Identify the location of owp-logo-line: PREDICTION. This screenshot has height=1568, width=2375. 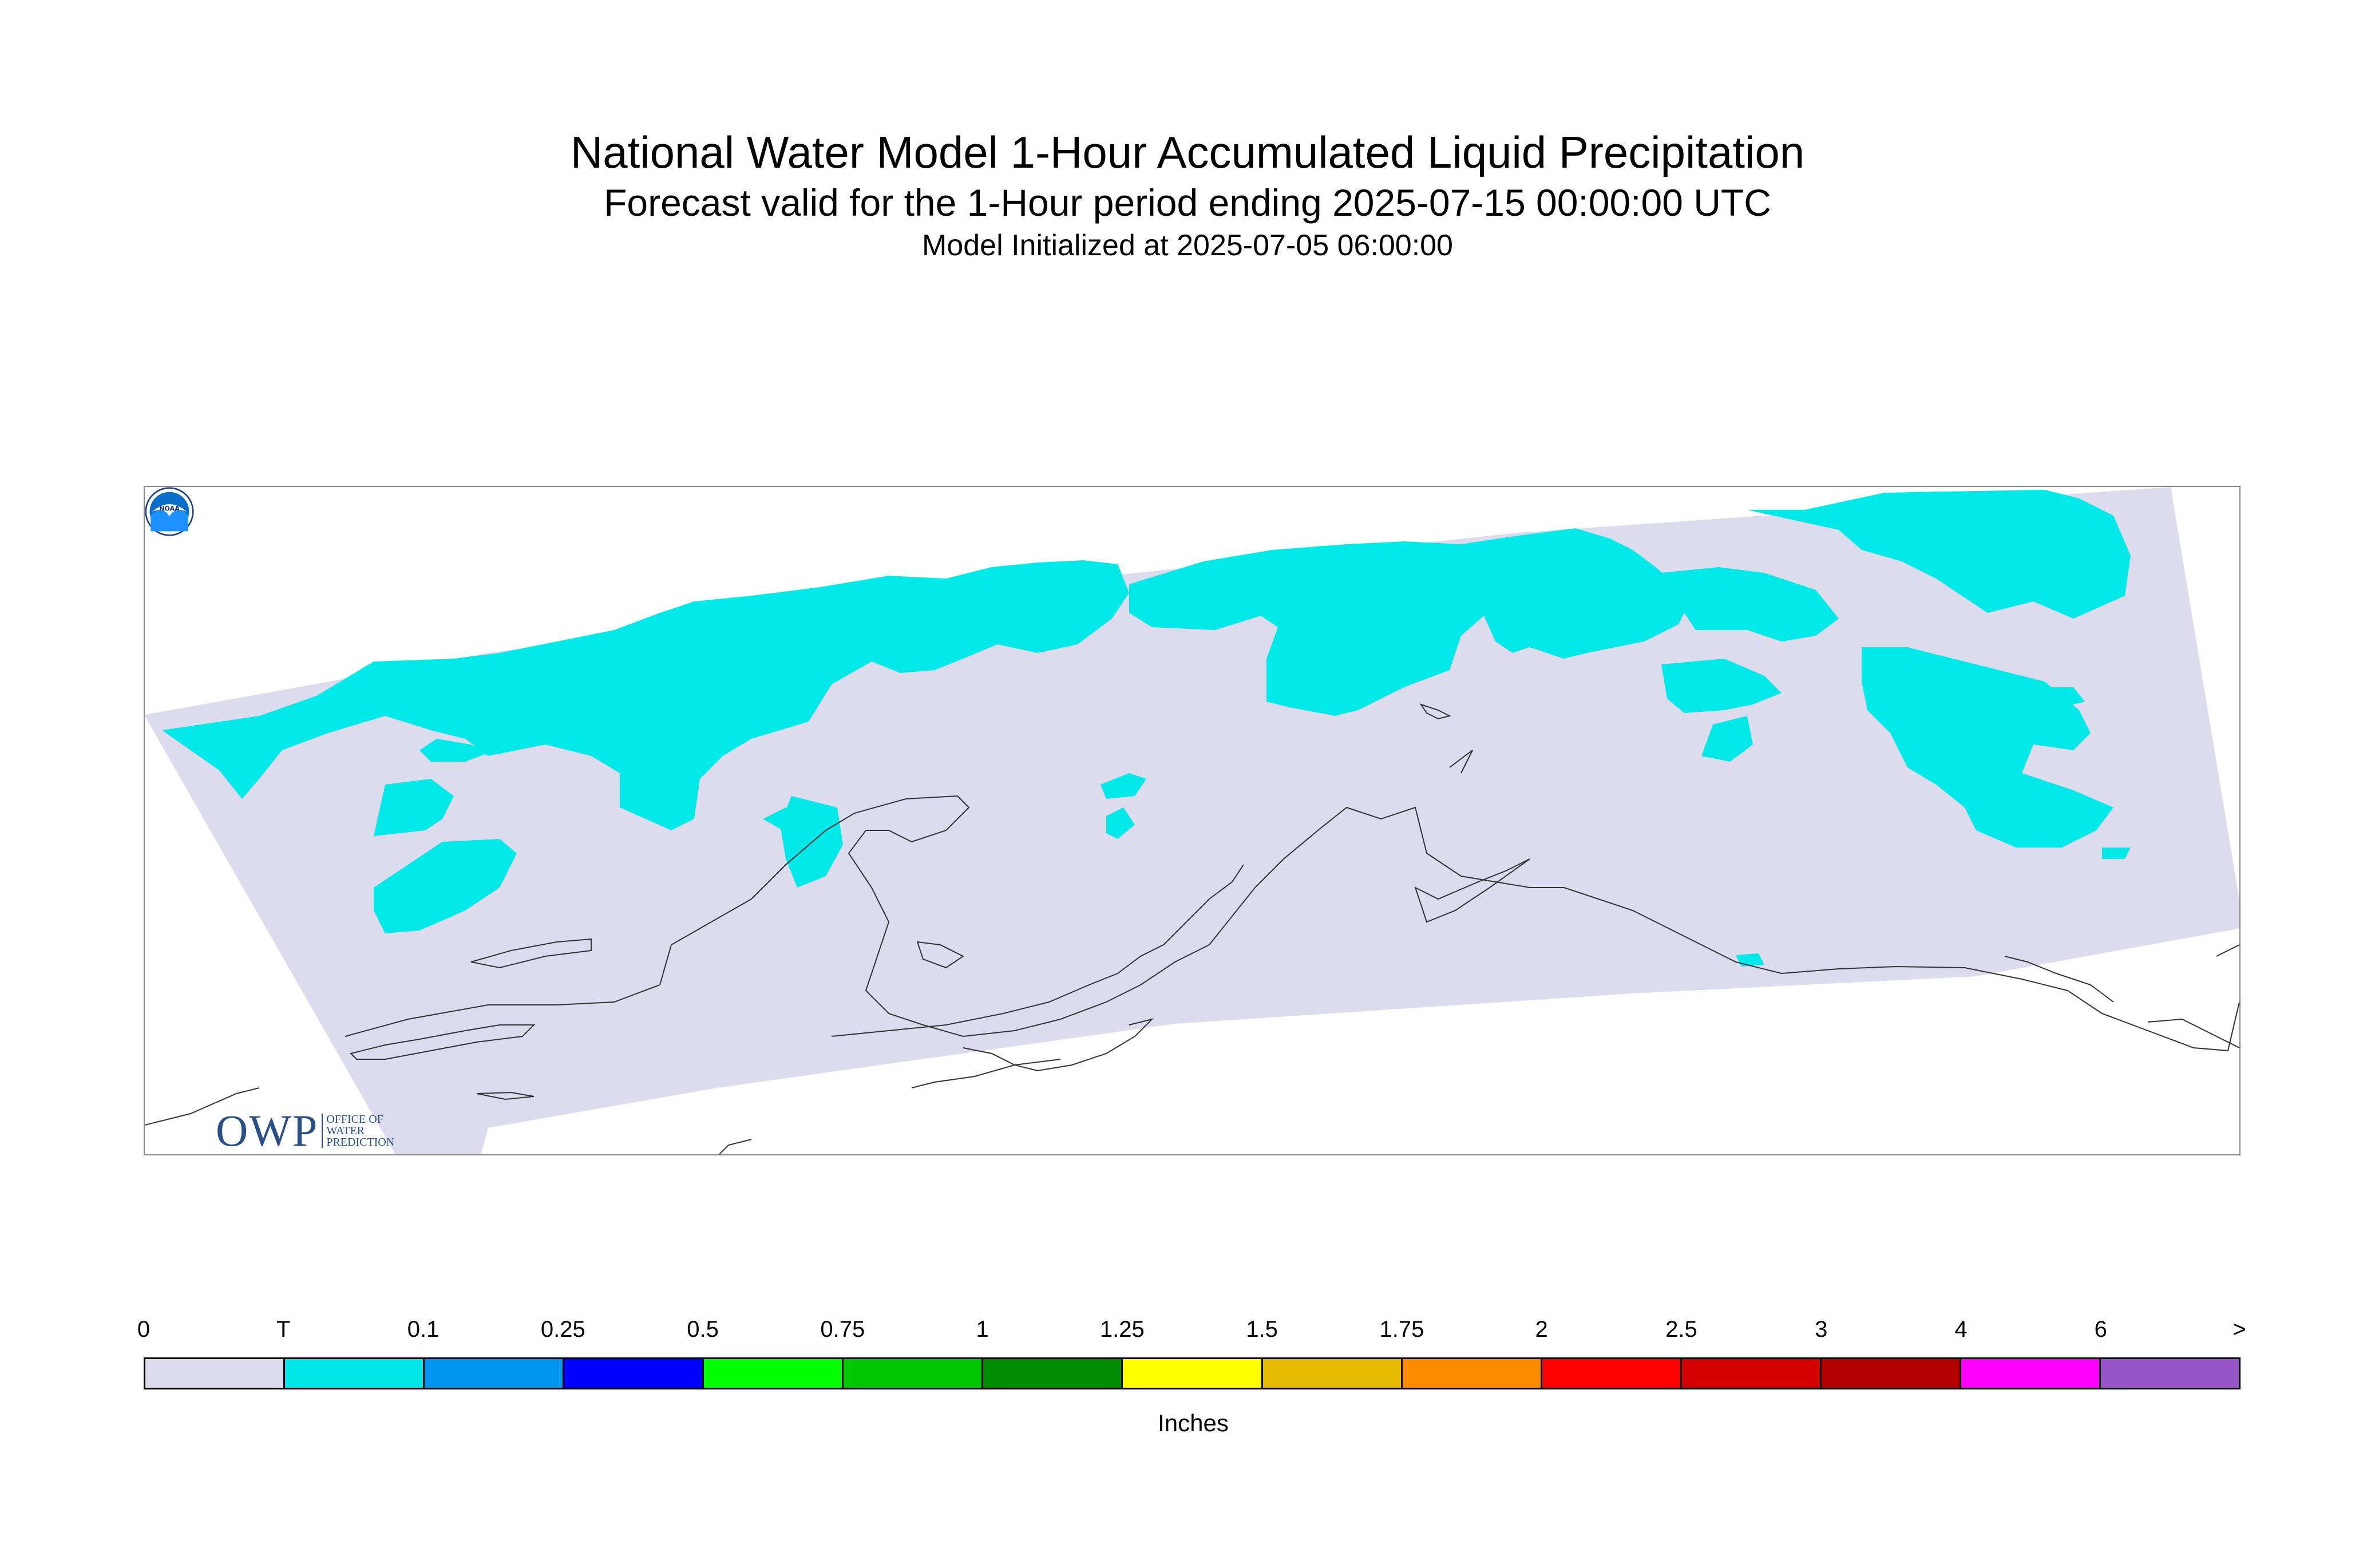
(361, 1142).